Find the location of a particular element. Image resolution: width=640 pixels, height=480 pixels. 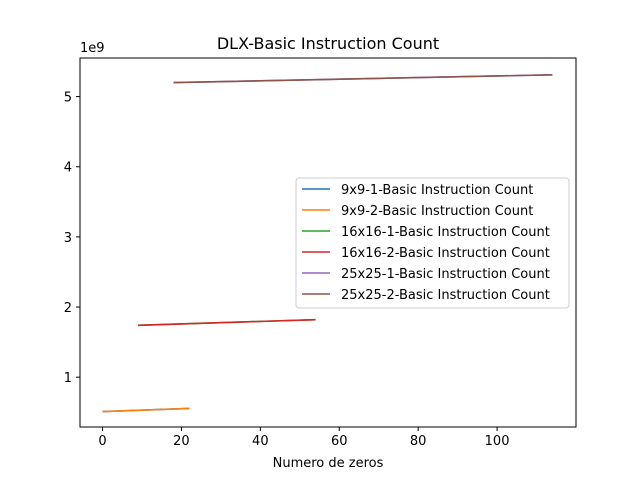

chart-title: DLX-Basic Instruction Count is located at coordinates (328, 43).